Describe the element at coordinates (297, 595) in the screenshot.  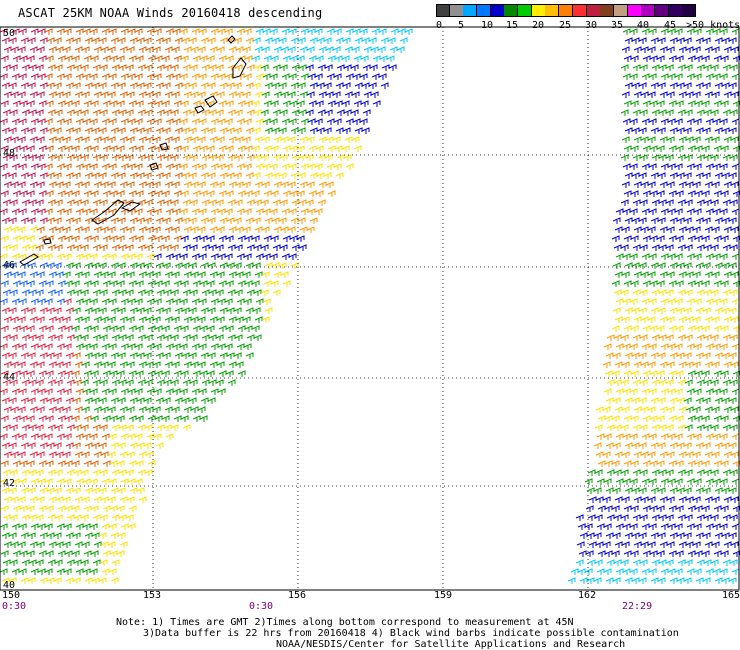
I see `lon-label: 156` at that location.